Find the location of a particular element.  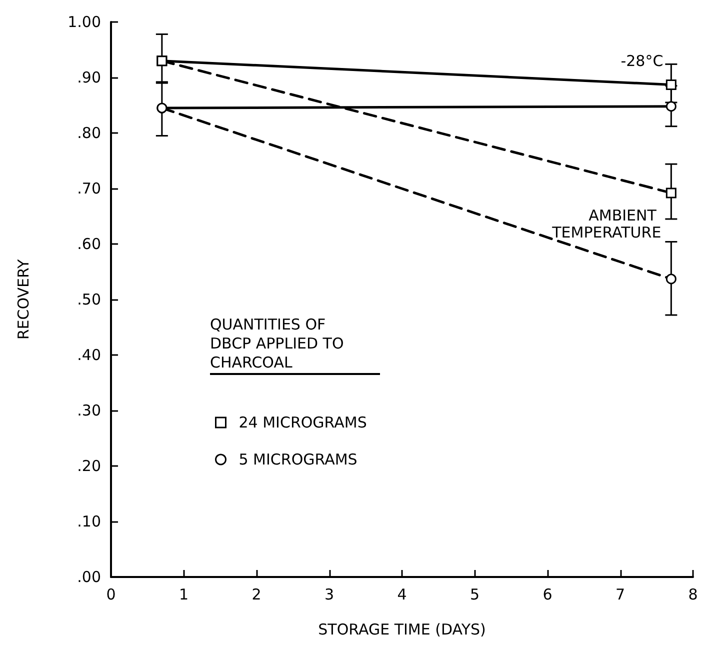

y-axis-title: RECOVERY is located at coordinates (23, 299).